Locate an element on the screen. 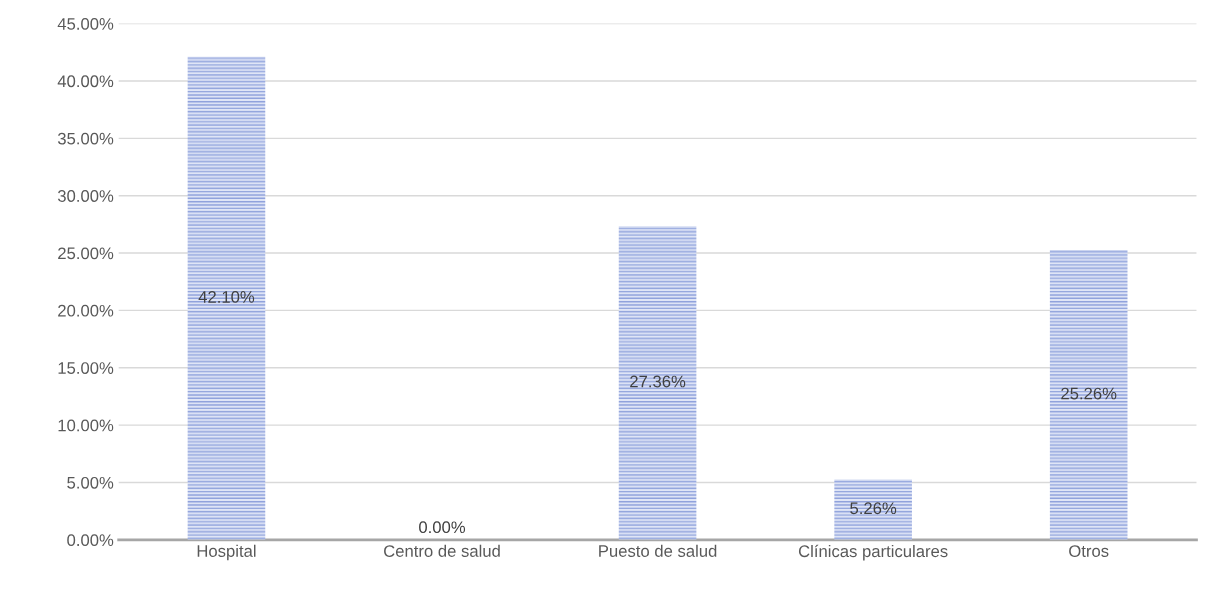 The image size is (1211, 590). y-tick-label: 35.00% is located at coordinates (85, 138).